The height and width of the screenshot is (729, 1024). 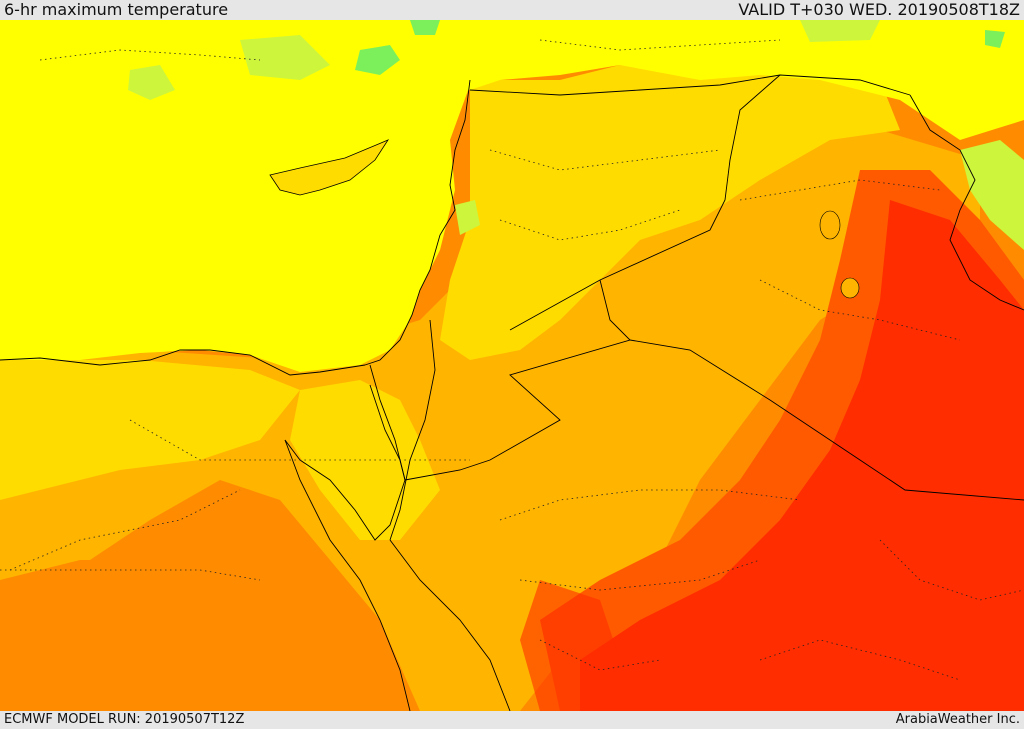 I want to click on map-title: 6-hr maximum temperature, so click(x=116, y=9).